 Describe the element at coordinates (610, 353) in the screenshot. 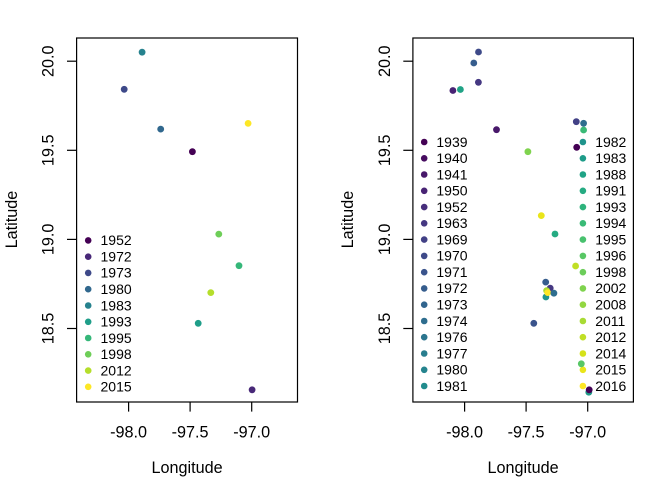

I see `svg-text: 2014` at that location.